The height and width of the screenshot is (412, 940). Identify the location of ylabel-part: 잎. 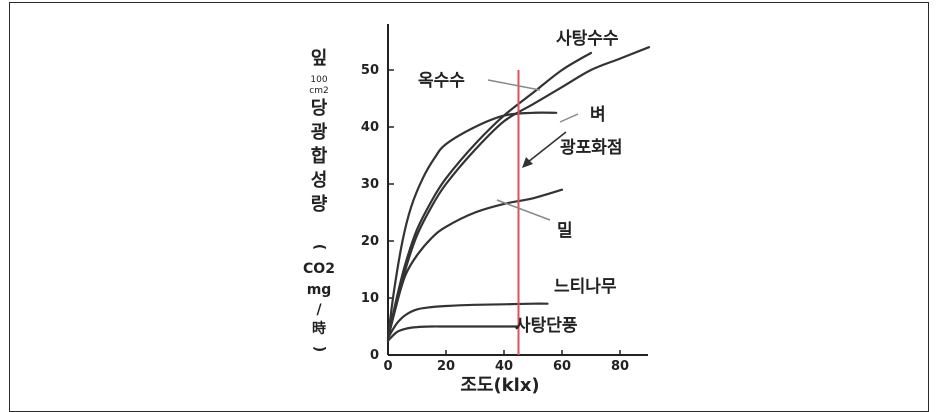
(319, 58).